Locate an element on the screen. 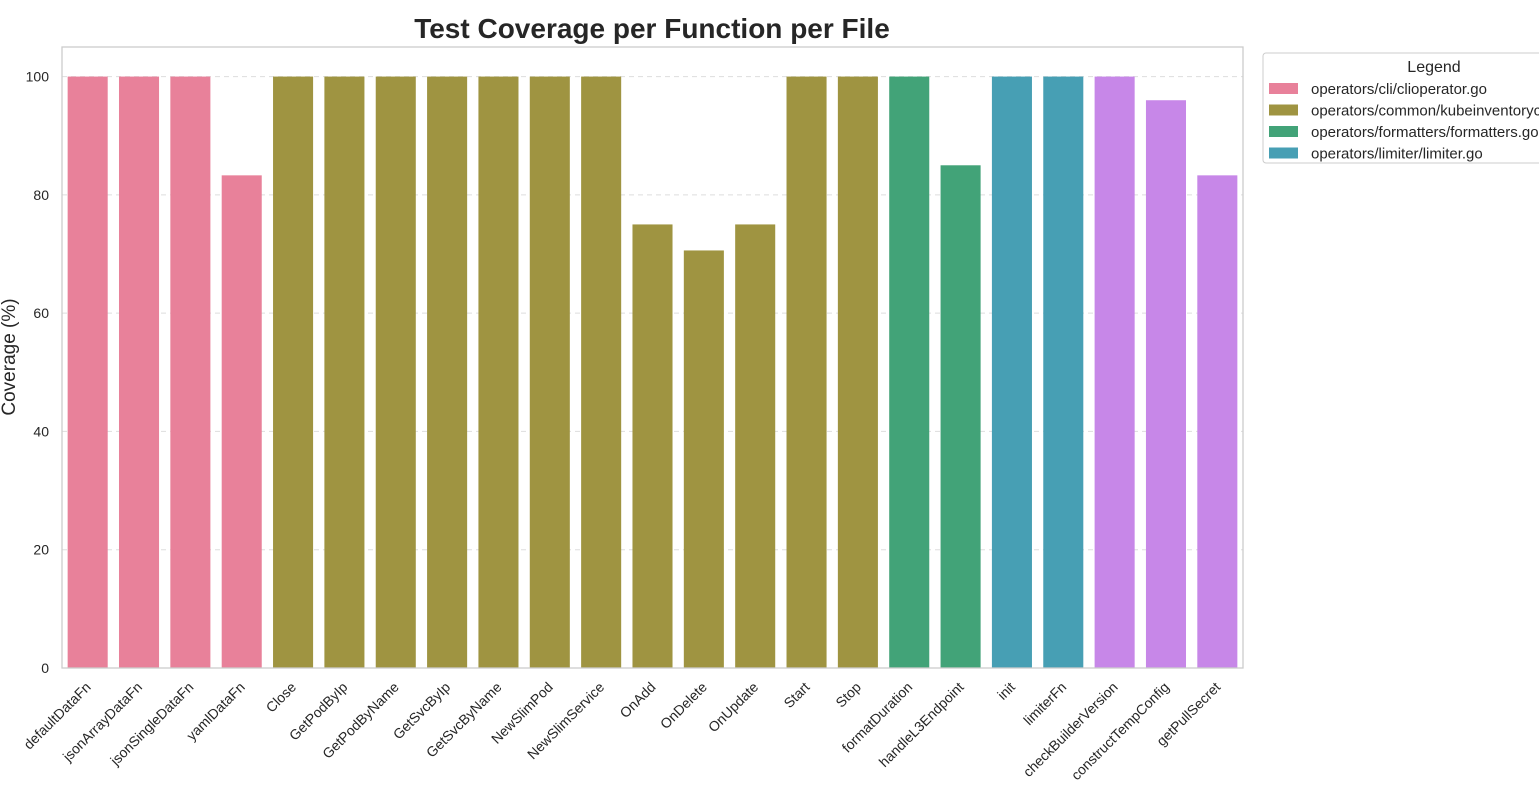 The image size is (1539, 800). x-tick-label: Start is located at coordinates (796, 695).